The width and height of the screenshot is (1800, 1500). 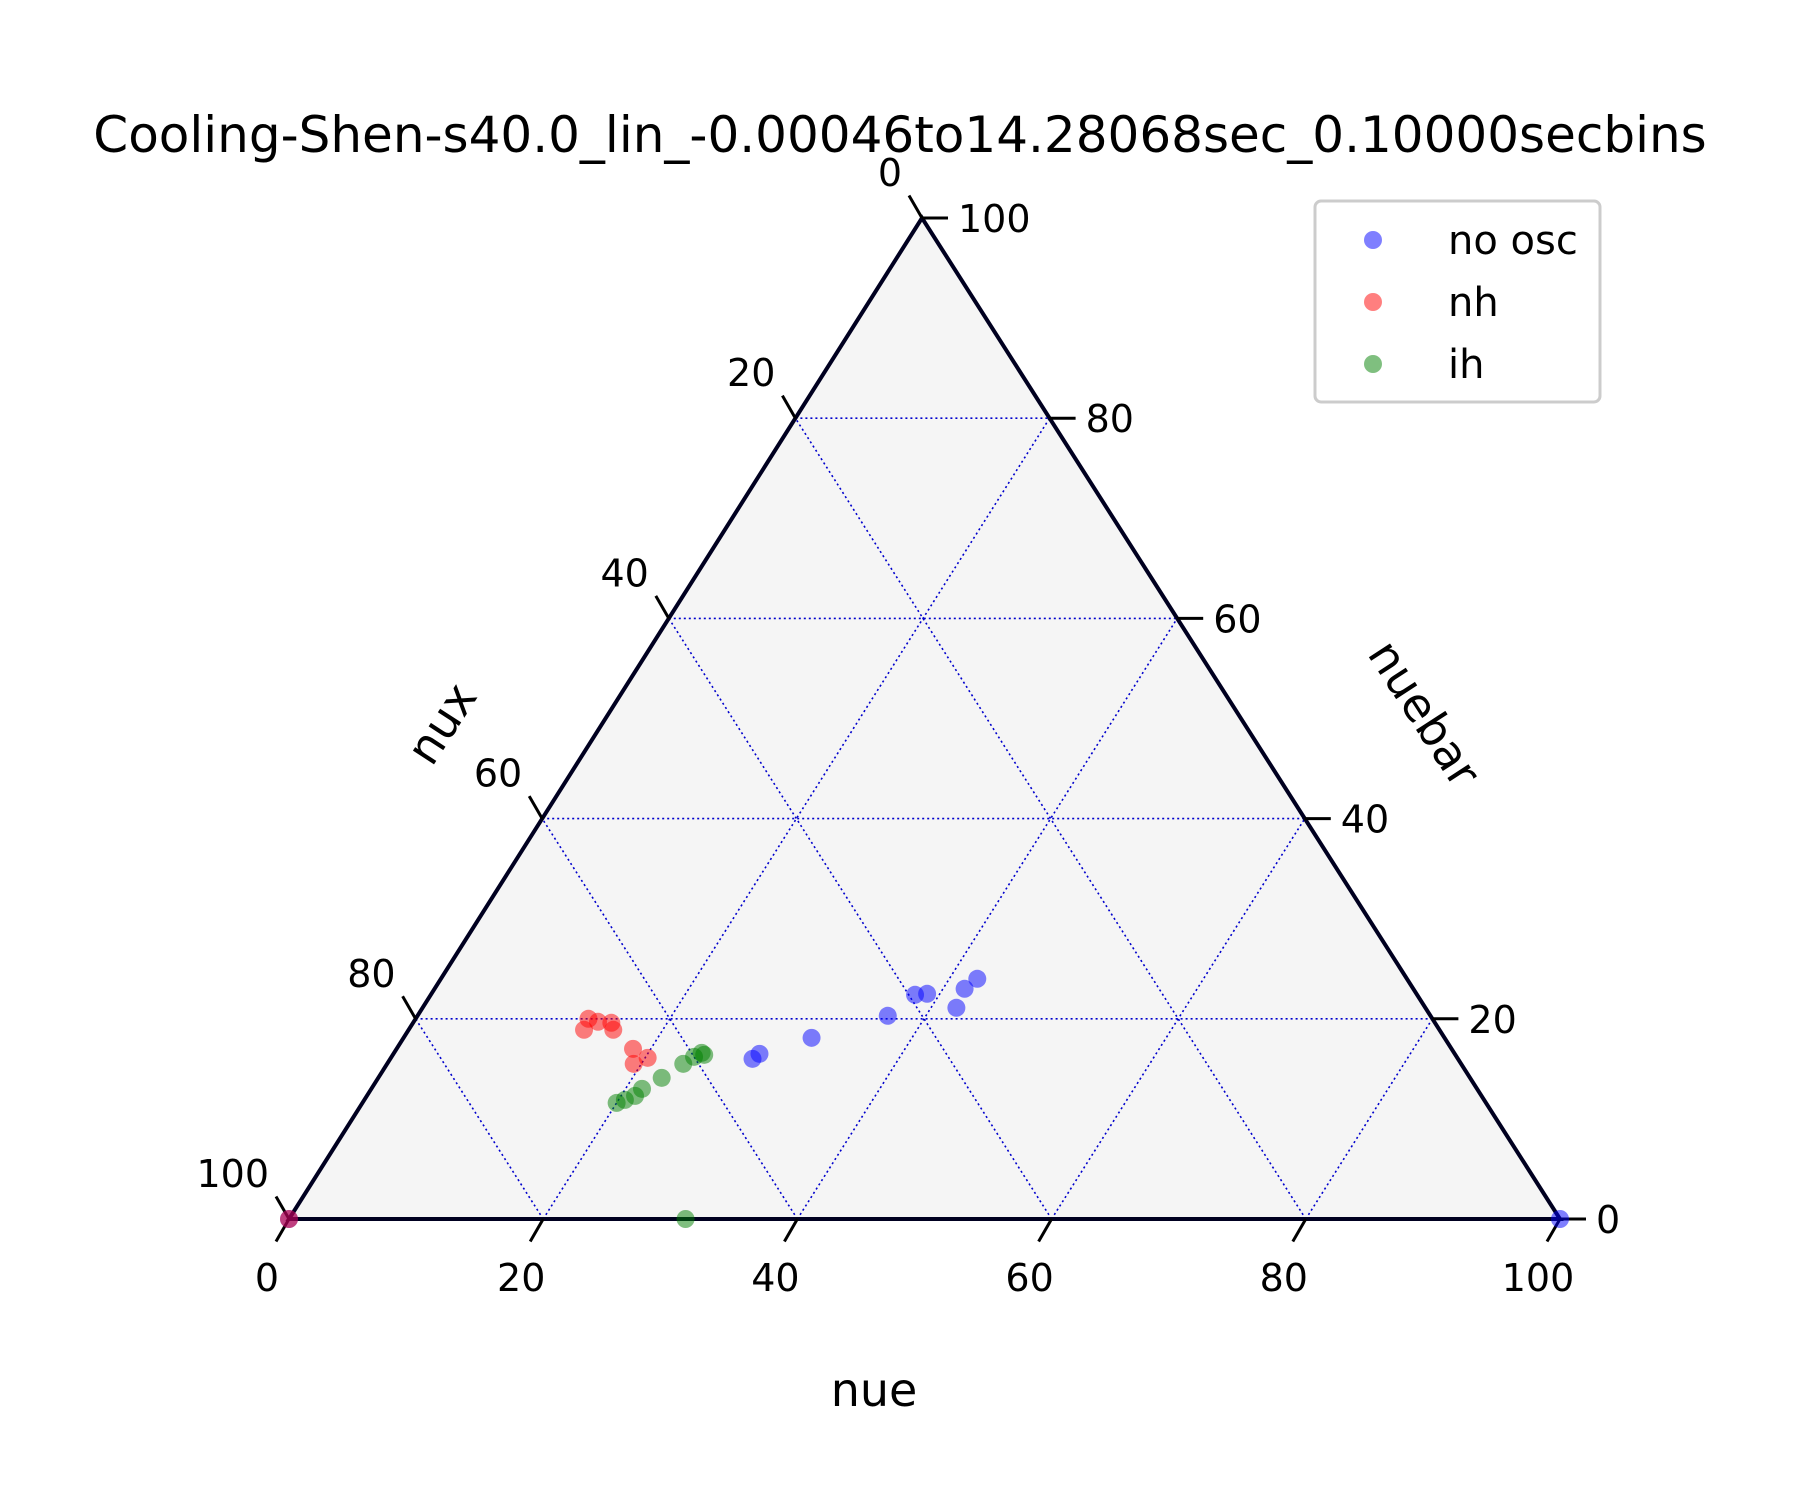 What do you see at coordinates (1513, 241) in the screenshot?
I see `legend-label-no-osc: no osc` at bounding box center [1513, 241].